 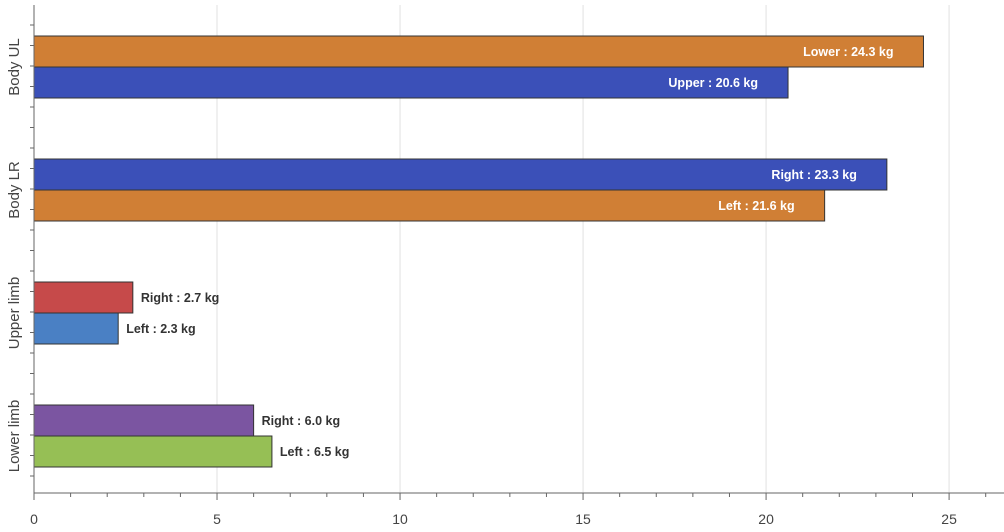 What do you see at coordinates (14, 436) in the screenshot?
I see `category-label: Lower limb` at bounding box center [14, 436].